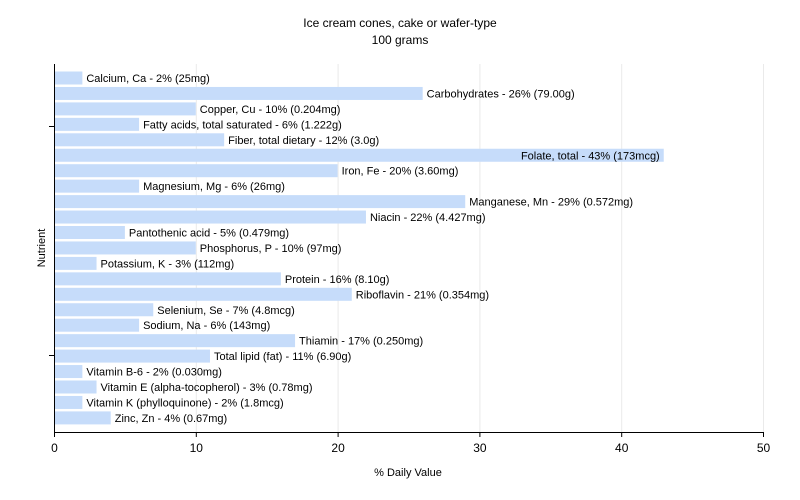 Image resolution: width=800 pixels, height=500 pixels. Describe the element at coordinates (400, 23) in the screenshot. I see `chart-title: Ice cream cones, cake or wafer-type` at that location.